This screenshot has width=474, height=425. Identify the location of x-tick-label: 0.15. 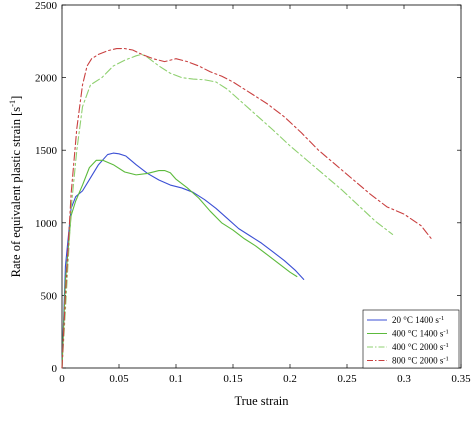
(233, 379).